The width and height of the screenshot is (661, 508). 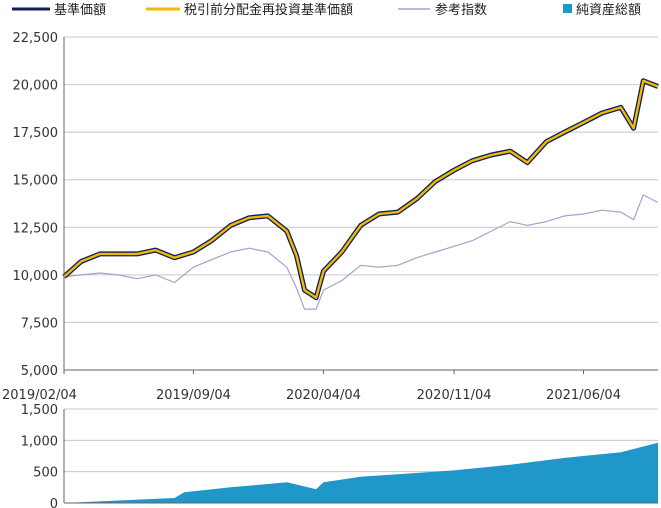 What do you see at coordinates (39, 441) in the screenshot?
I see `sub-y-tick-label: 1,000` at bounding box center [39, 441].